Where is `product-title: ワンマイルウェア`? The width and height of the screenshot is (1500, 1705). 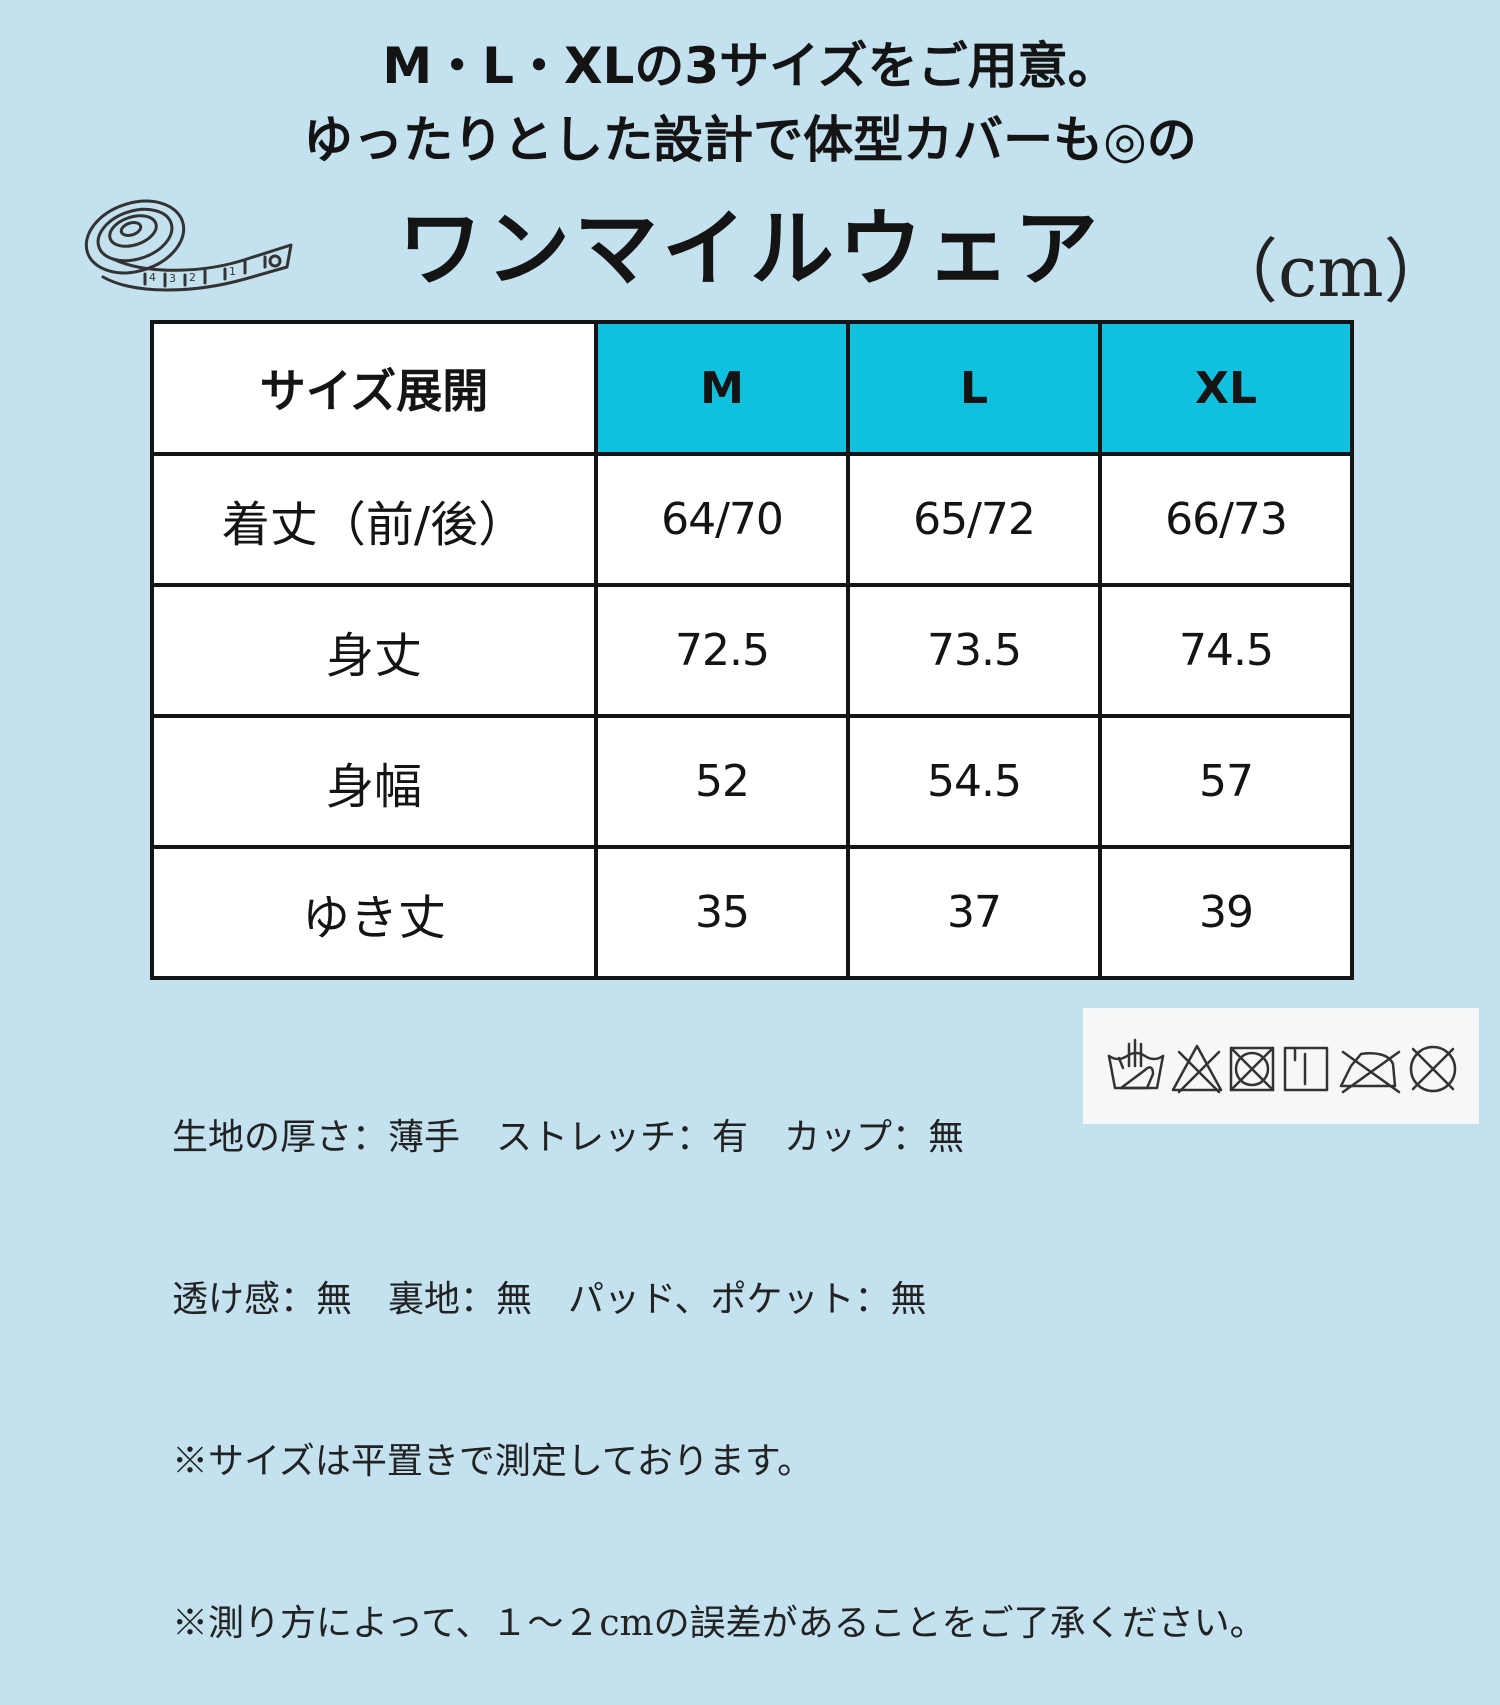
product-title: ワンマイルウェア is located at coordinates (749, 249).